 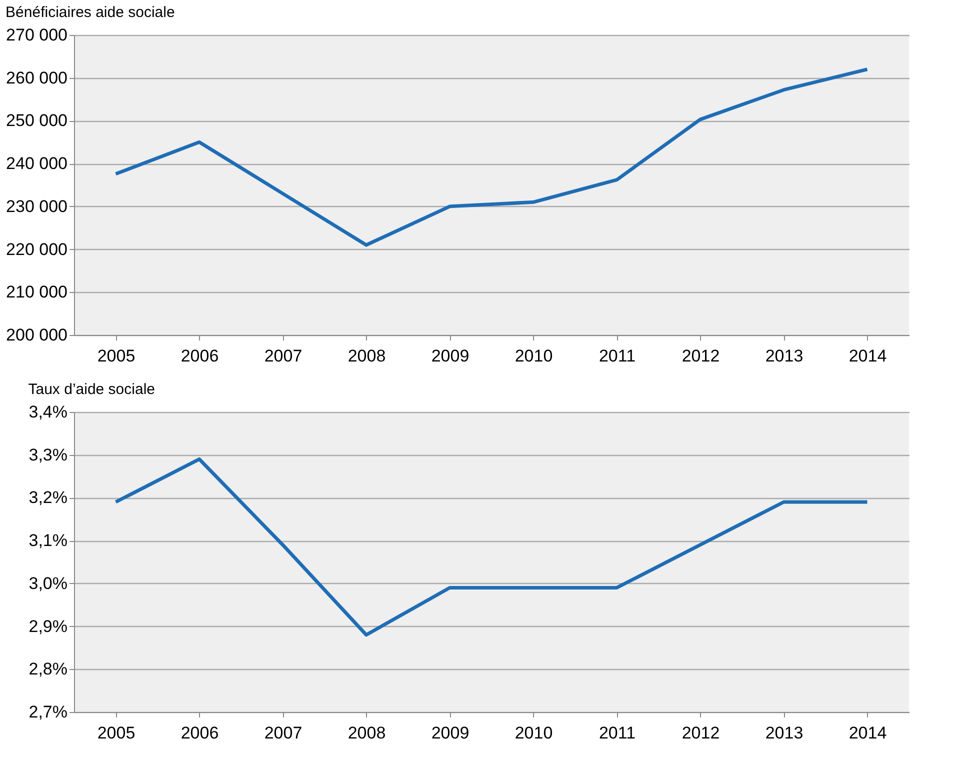 I want to click on y-tick-label: 230 000, so click(x=37, y=206).